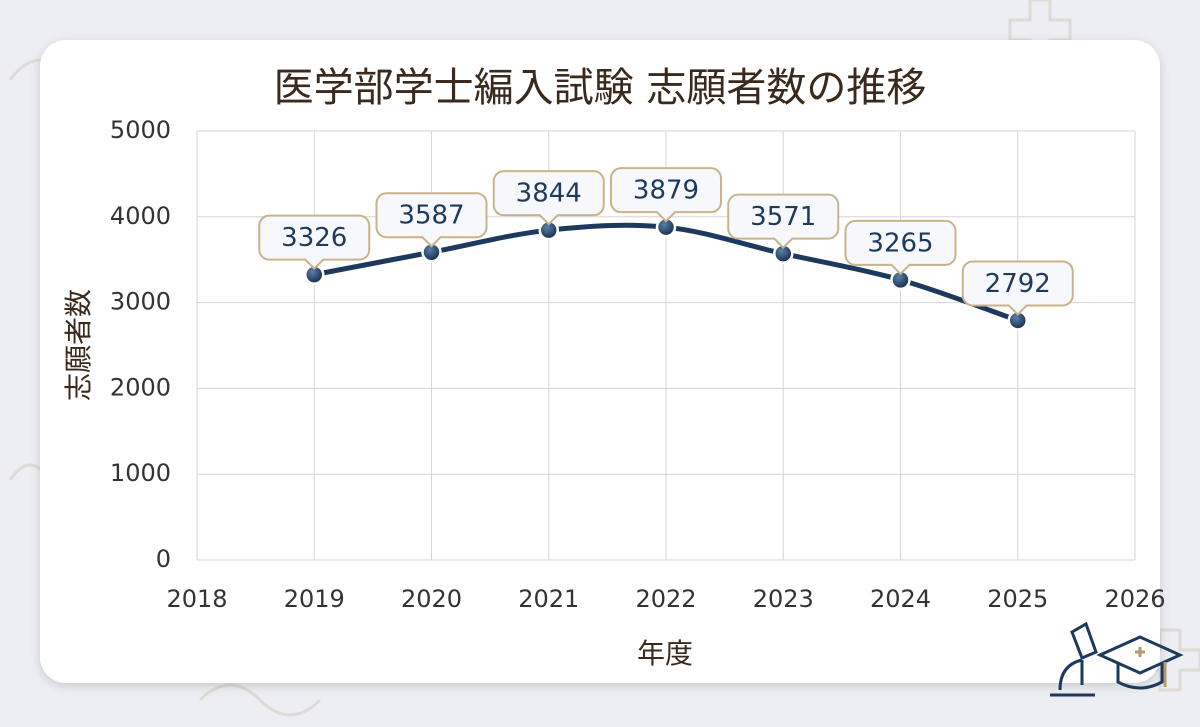 This screenshot has height=727, width=1200. I want to click on data-label: 2792, so click(1018, 284).